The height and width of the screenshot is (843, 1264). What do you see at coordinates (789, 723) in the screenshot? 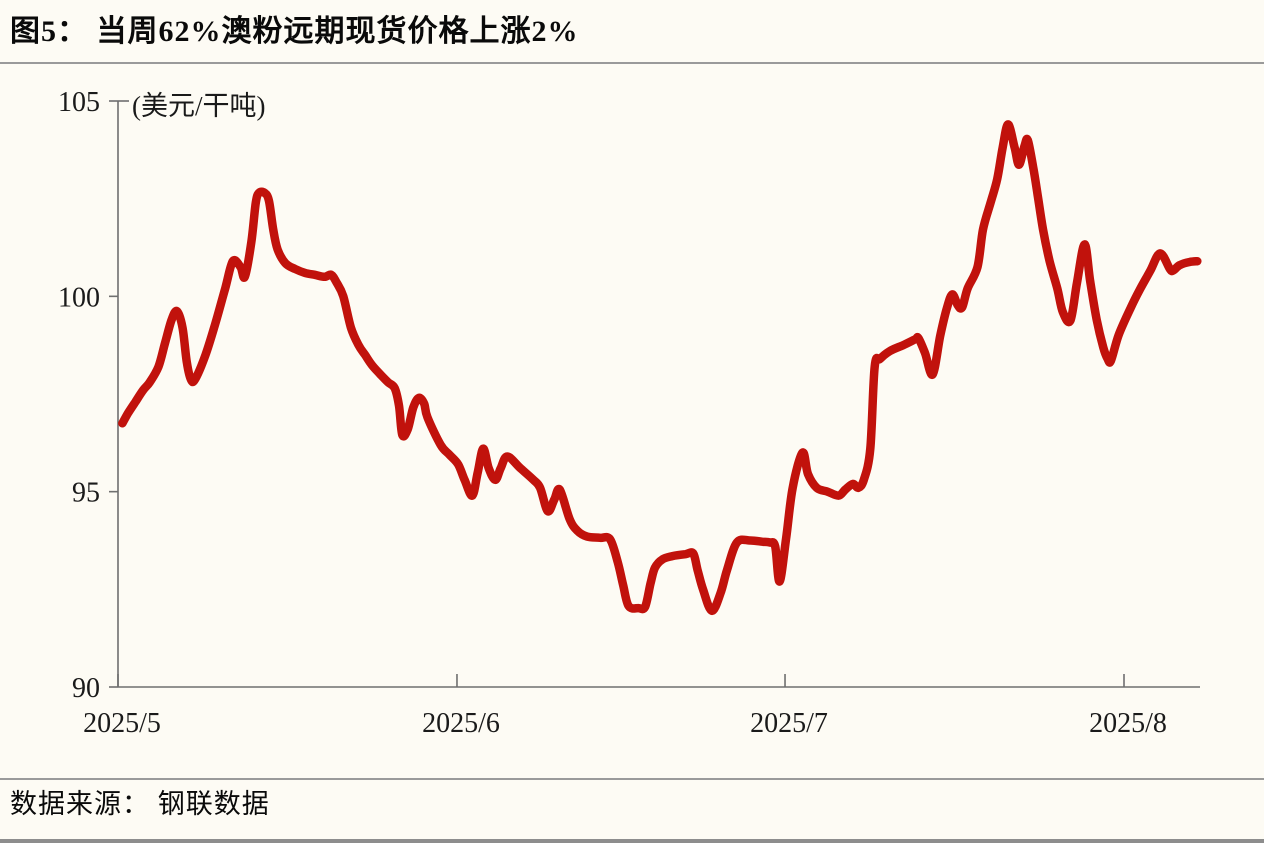
I see `x-tick-label: 2025/7` at bounding box center [789, 723].